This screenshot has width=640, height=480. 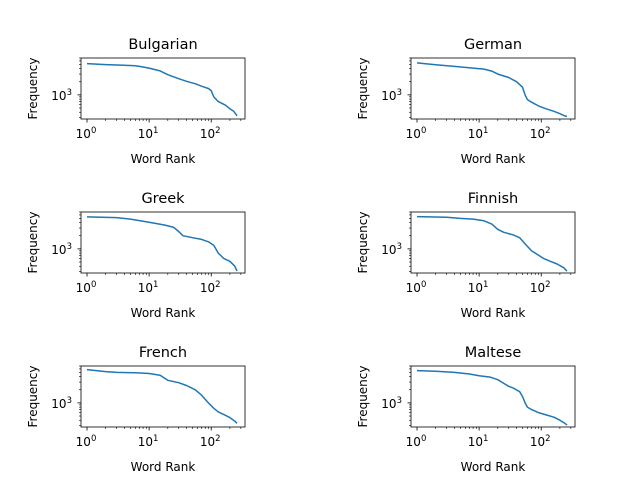 What do you see at coordinates (162, 45) in the screenshot?
I see `subplot-title: Bulgarian` at bounding box center [162, 45].